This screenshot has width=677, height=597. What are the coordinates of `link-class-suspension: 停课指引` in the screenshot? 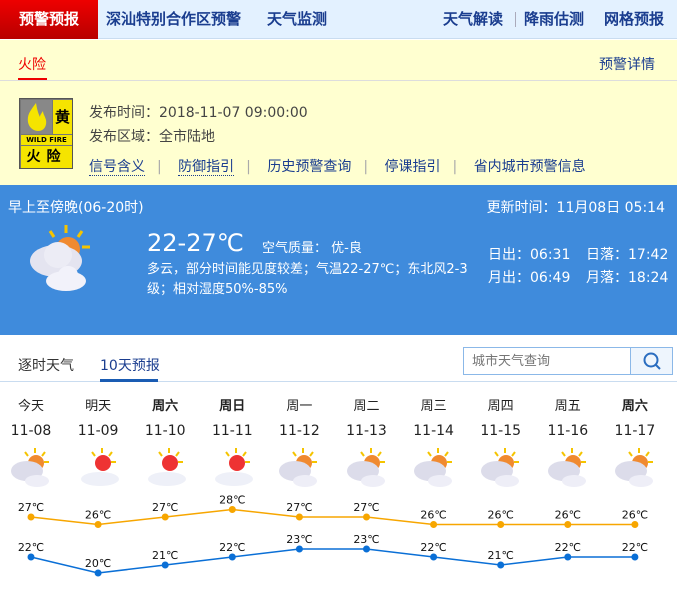 It's located at (412, 167).